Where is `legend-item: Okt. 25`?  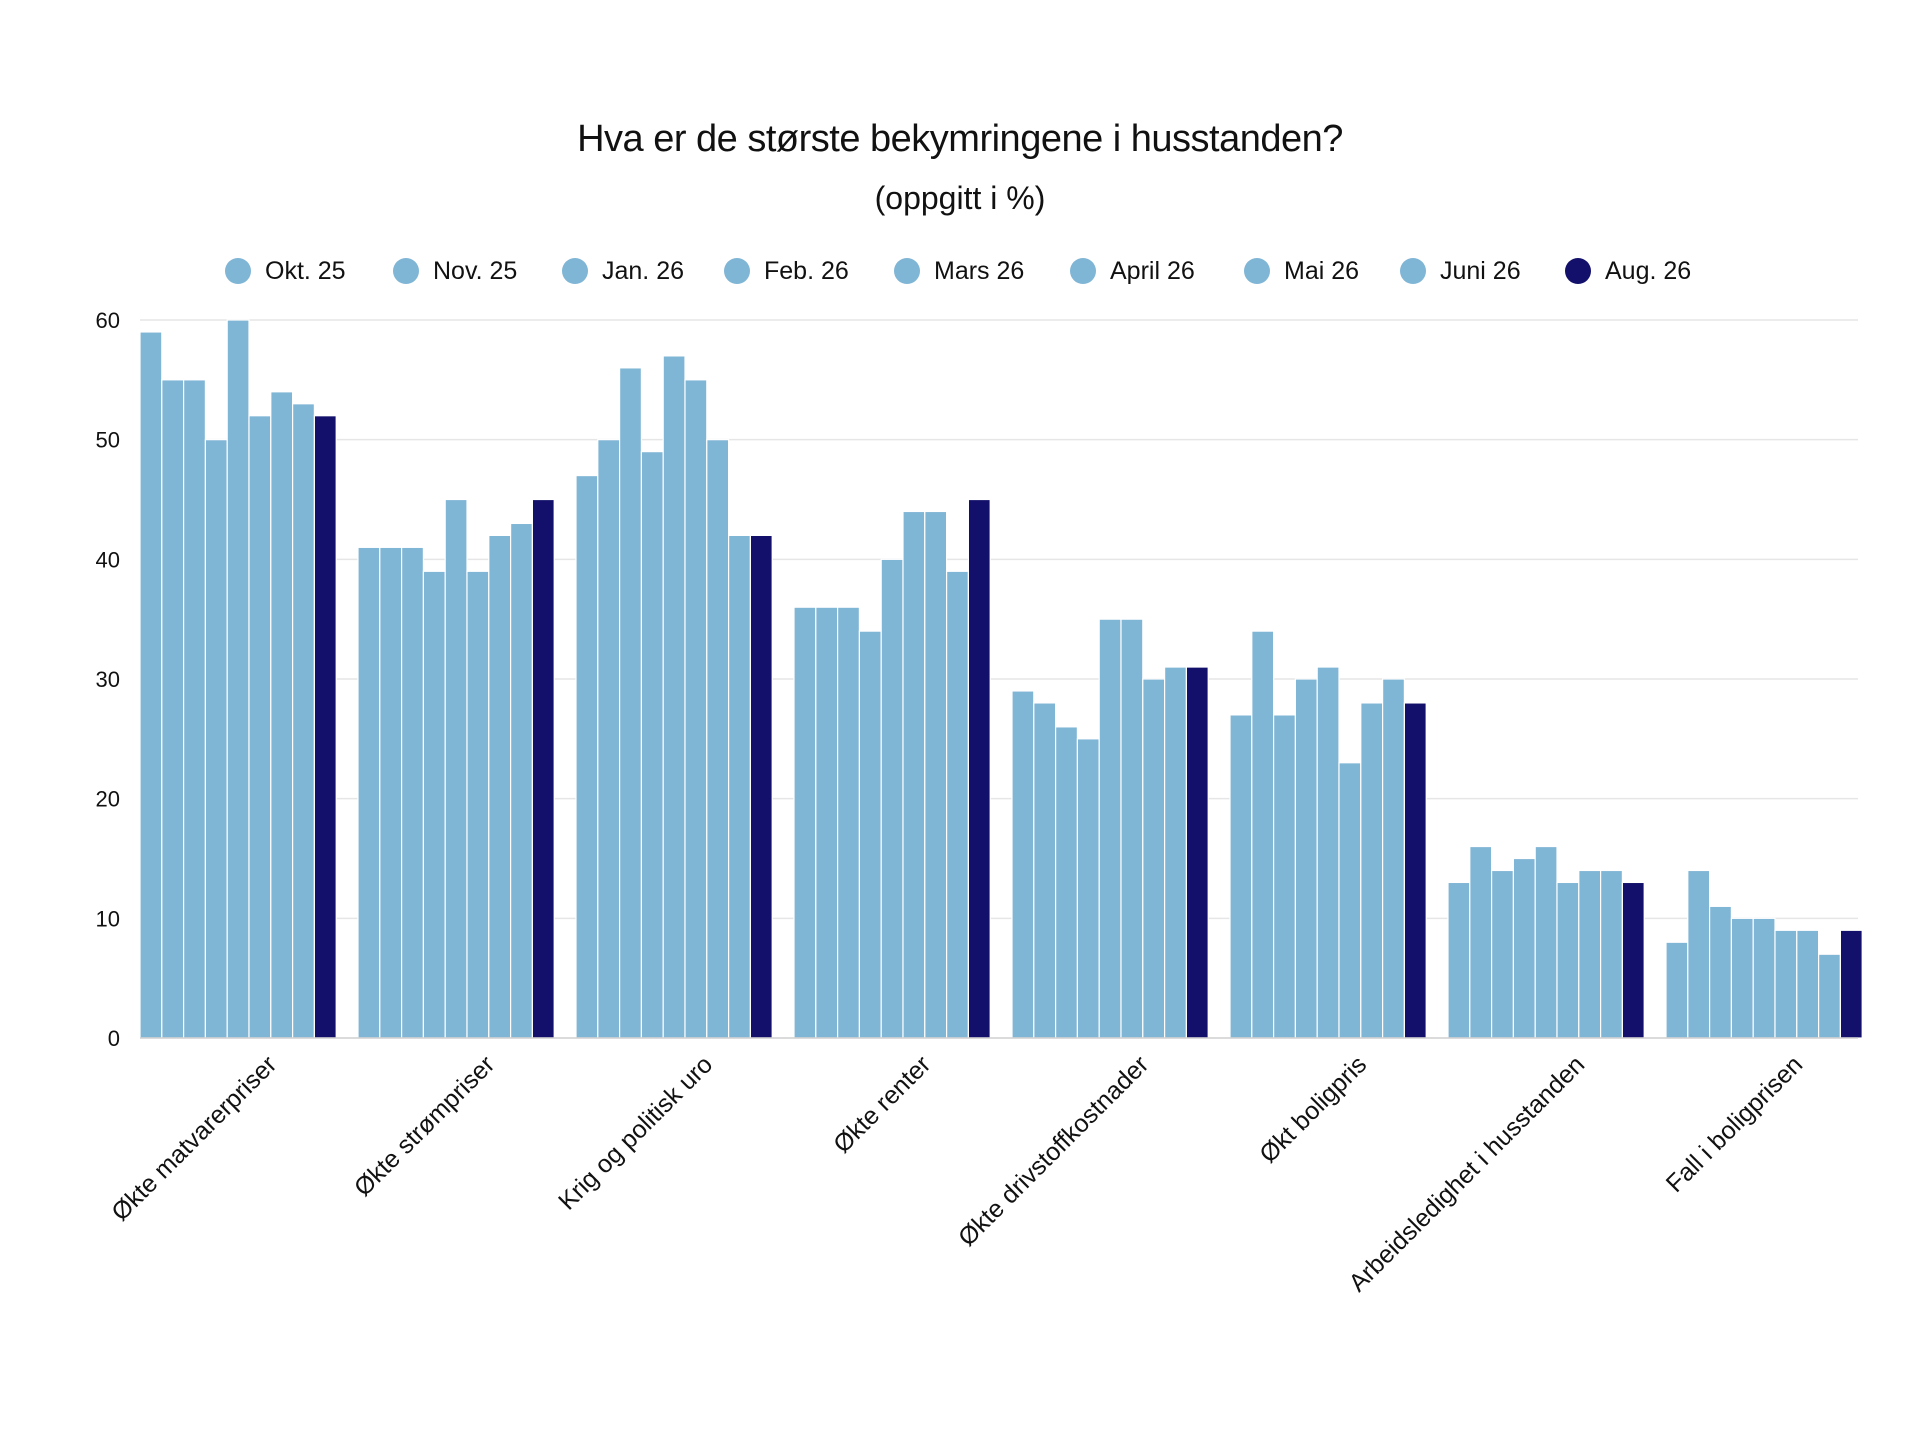
legend-item: Okt. 25 is located at coordinates (285, 271).